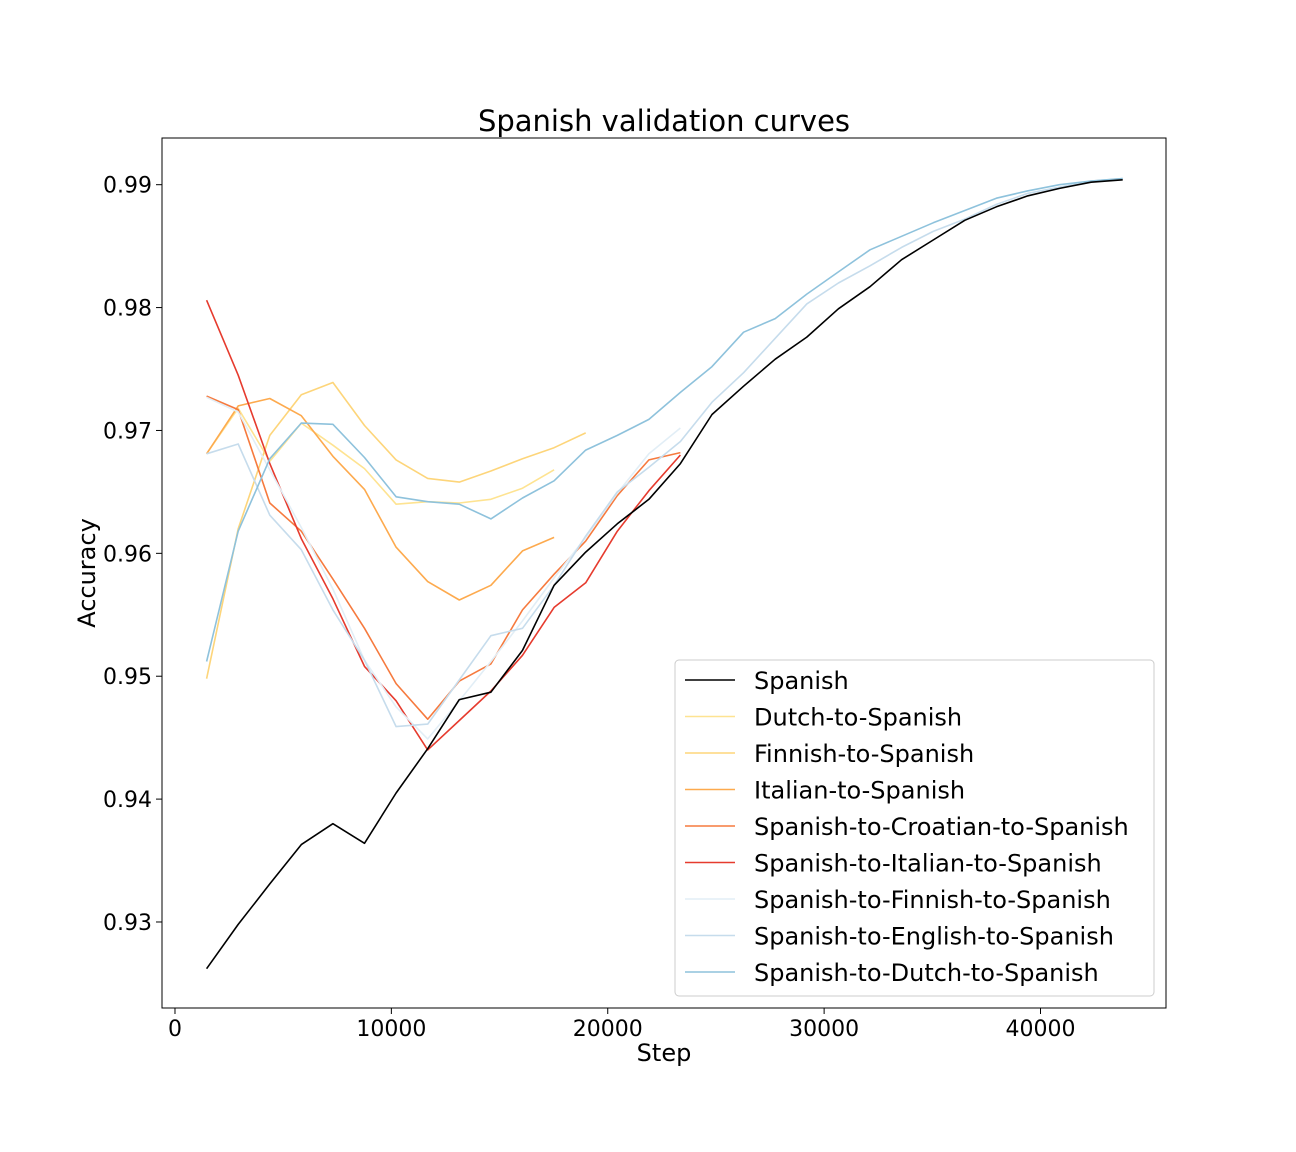 The image size is (1296, 1152). Describe the element at coordinates (127, 923) in the screenshot. I see `y-tick-label: 0.93` at that location.